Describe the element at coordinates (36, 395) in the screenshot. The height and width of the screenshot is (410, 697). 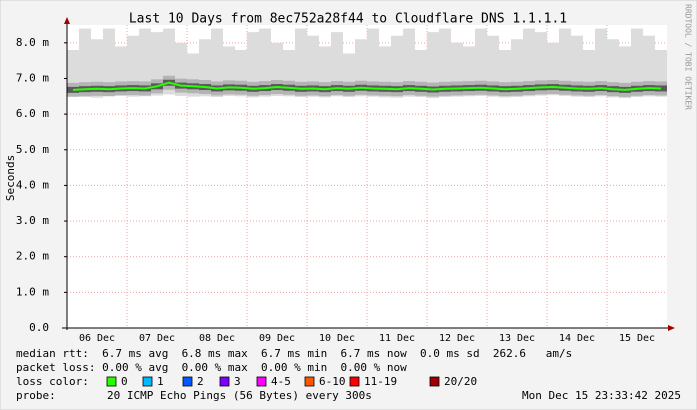
I see `probe-title: probe:` at that location.